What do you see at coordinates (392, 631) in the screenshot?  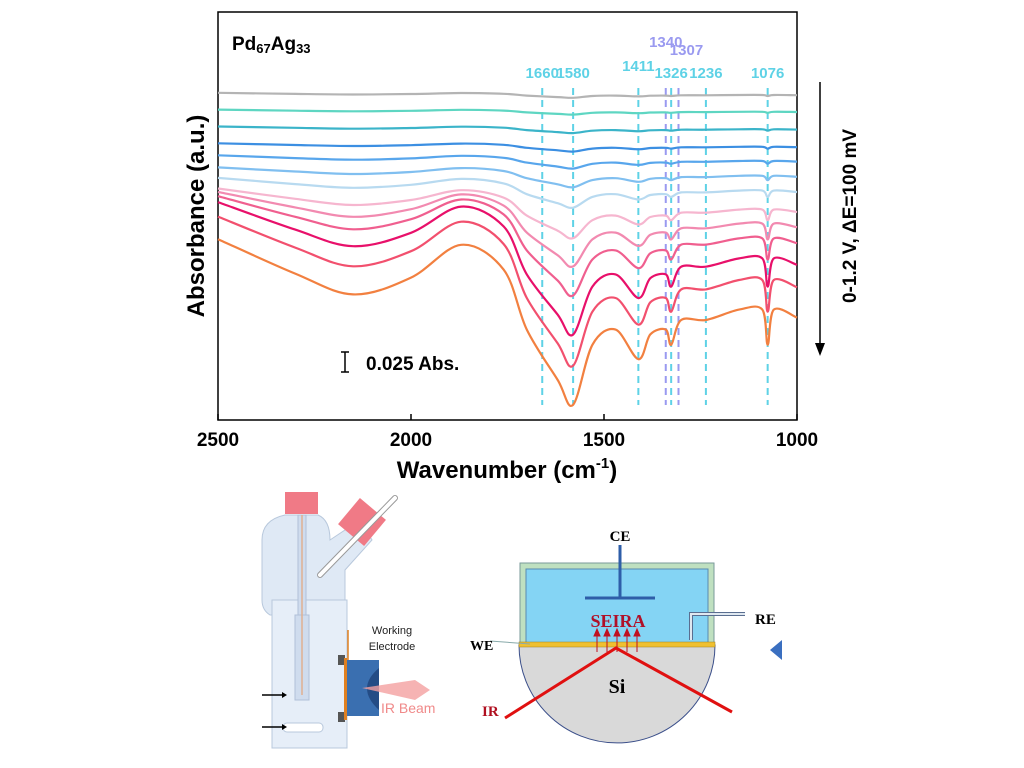 I see `working-electrode-label: Working` at bounding box center [392, 631].